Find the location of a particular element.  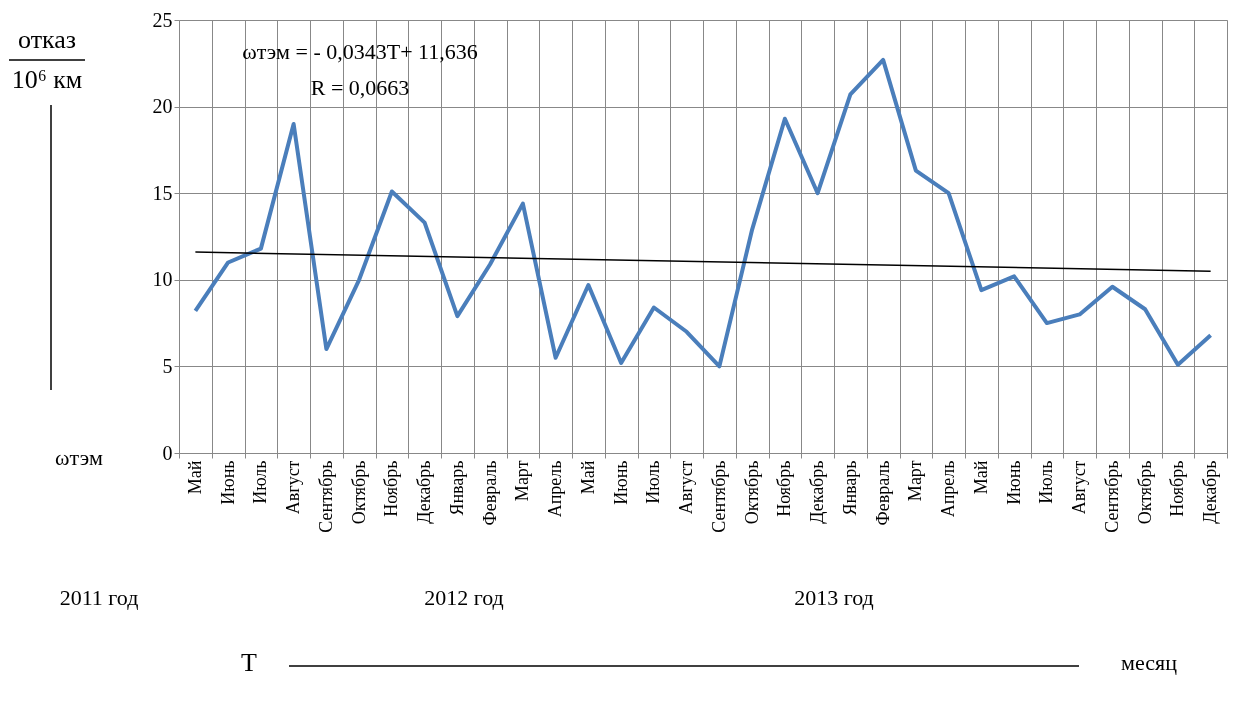

y-axis-title: отказ is located at coordinates (47, 39).